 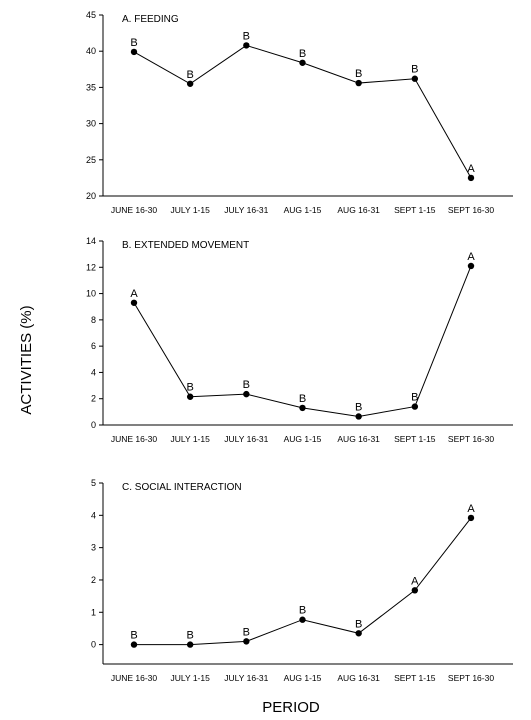 I want to click on shared-x-axis-label: PERIOD, so click(x=291, y=707).